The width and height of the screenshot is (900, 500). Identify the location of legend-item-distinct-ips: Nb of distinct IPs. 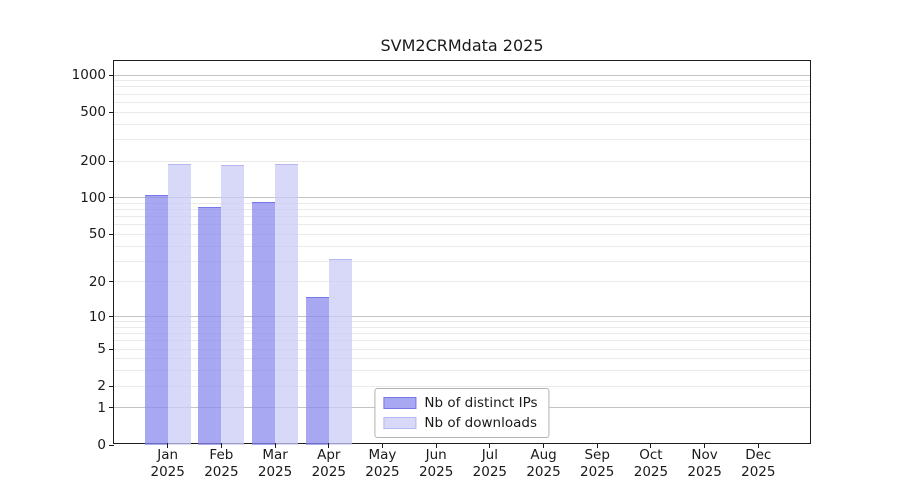
(460, 403).